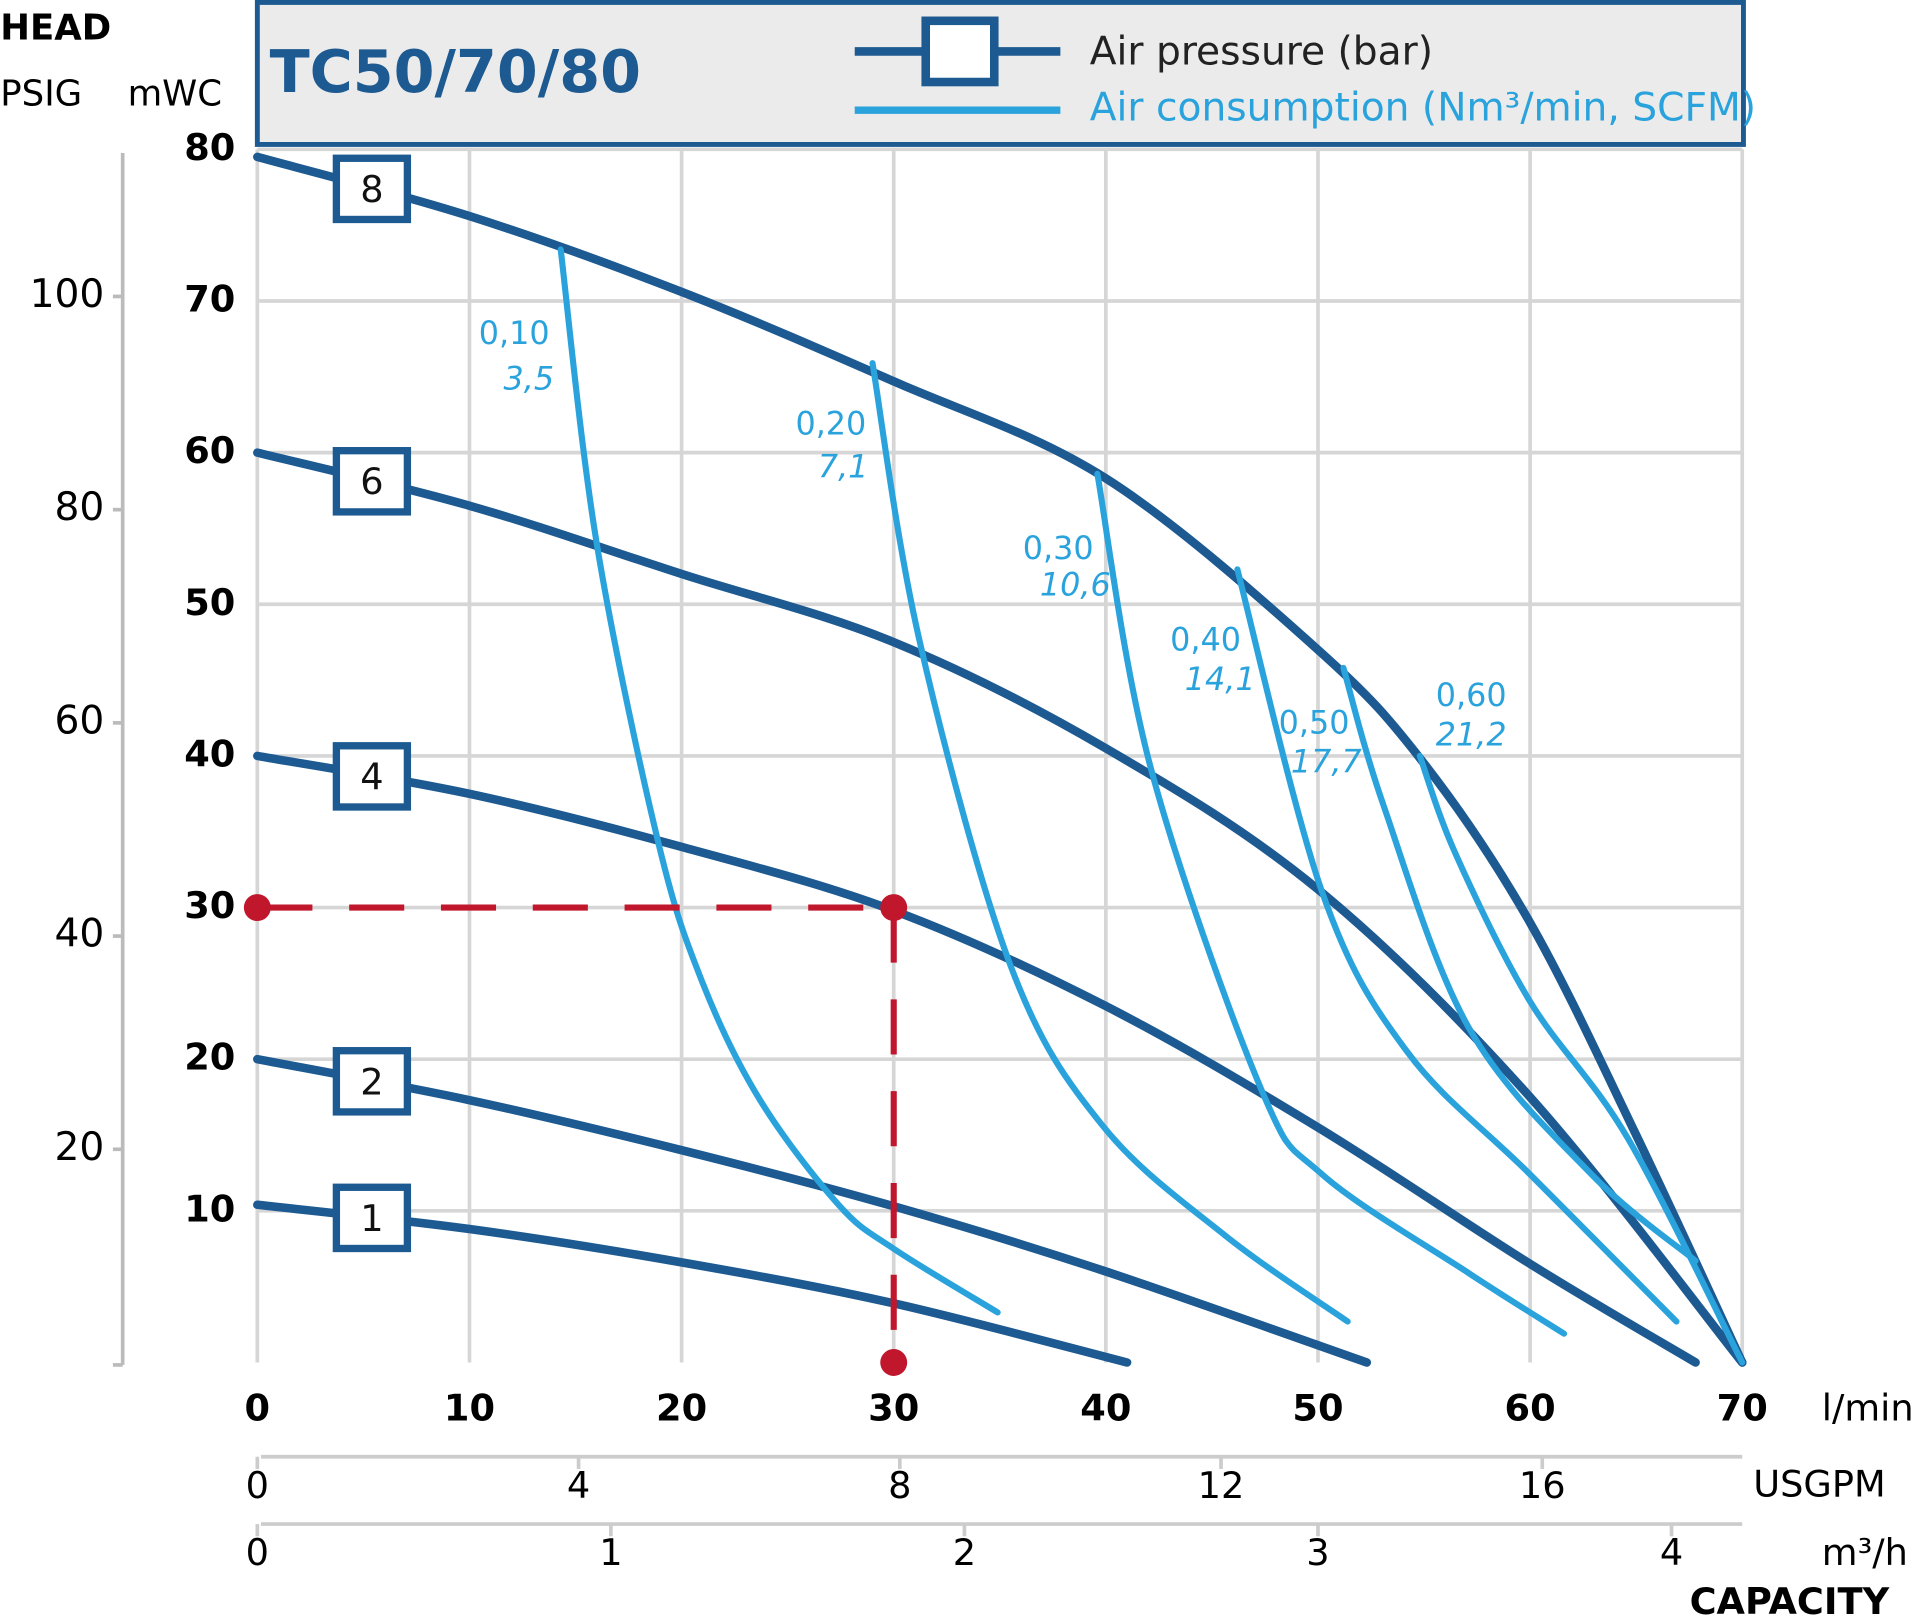  I want to click on y-tick-label: 50, so click(209, 602).